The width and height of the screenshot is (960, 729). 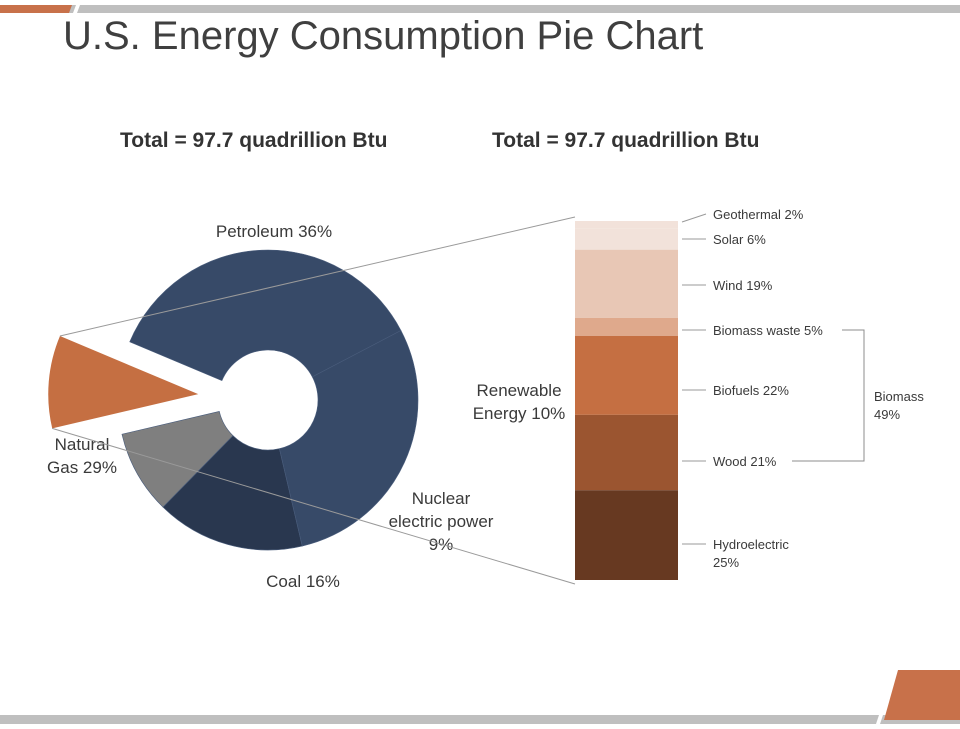 What do you see at coordinates (751, 553) in the screenshot?
I see `bar-label-hydroelectric: Hydroelectric 25%` at bounding box center [751, 553].